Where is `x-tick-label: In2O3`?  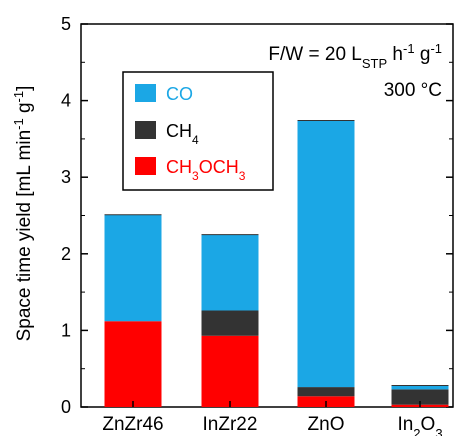 x-tick-label: In2O3 is located at coordinates (419, 425).